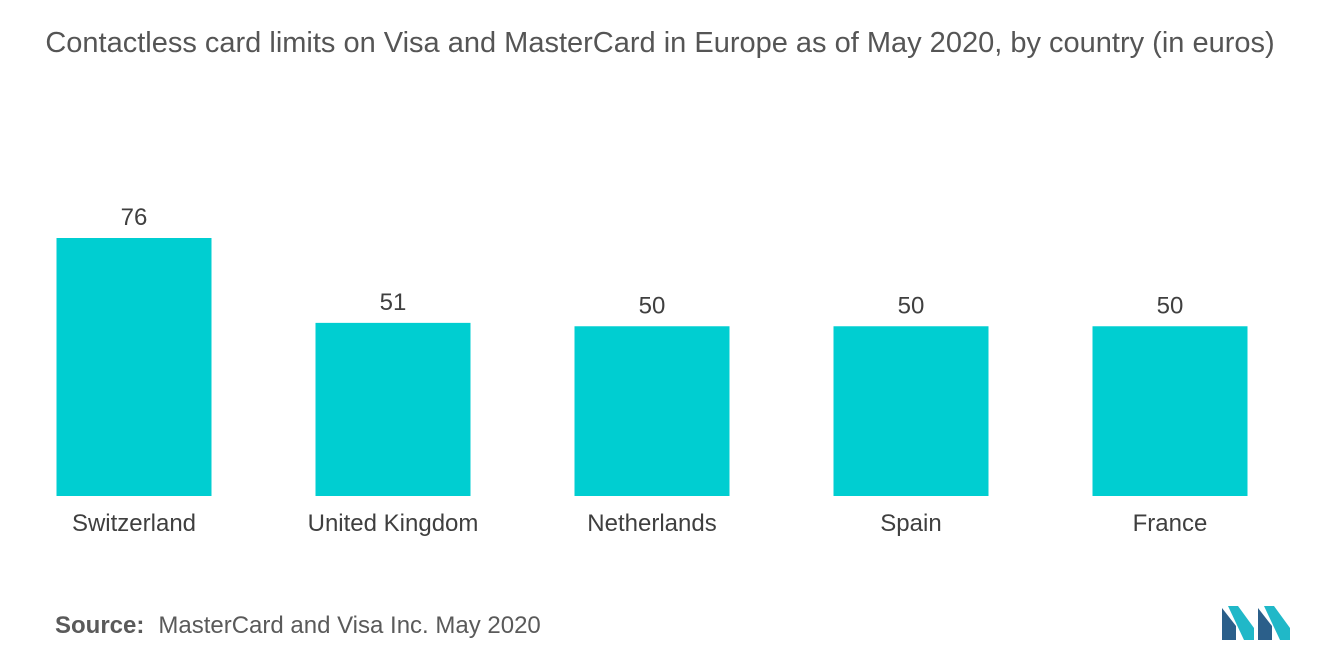 The height and width of the screenshot is (665, 1320). I want to click on bar-united-kingdom, so click(393, 409).